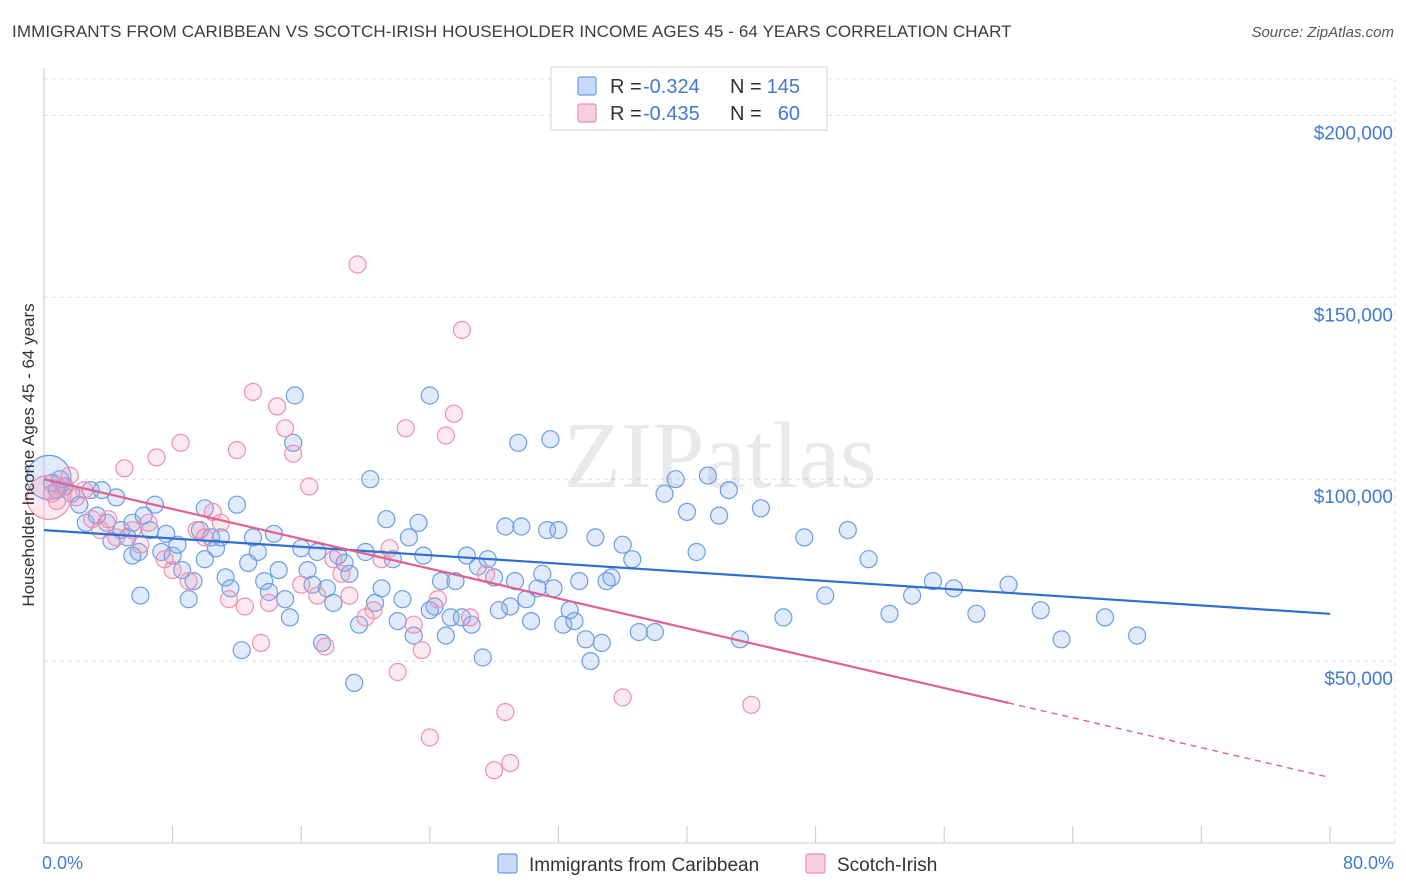  Describe the element at coordinates (1353, 497) in the screenshot. I see `y-tick-label-1: $100,000` at that location.